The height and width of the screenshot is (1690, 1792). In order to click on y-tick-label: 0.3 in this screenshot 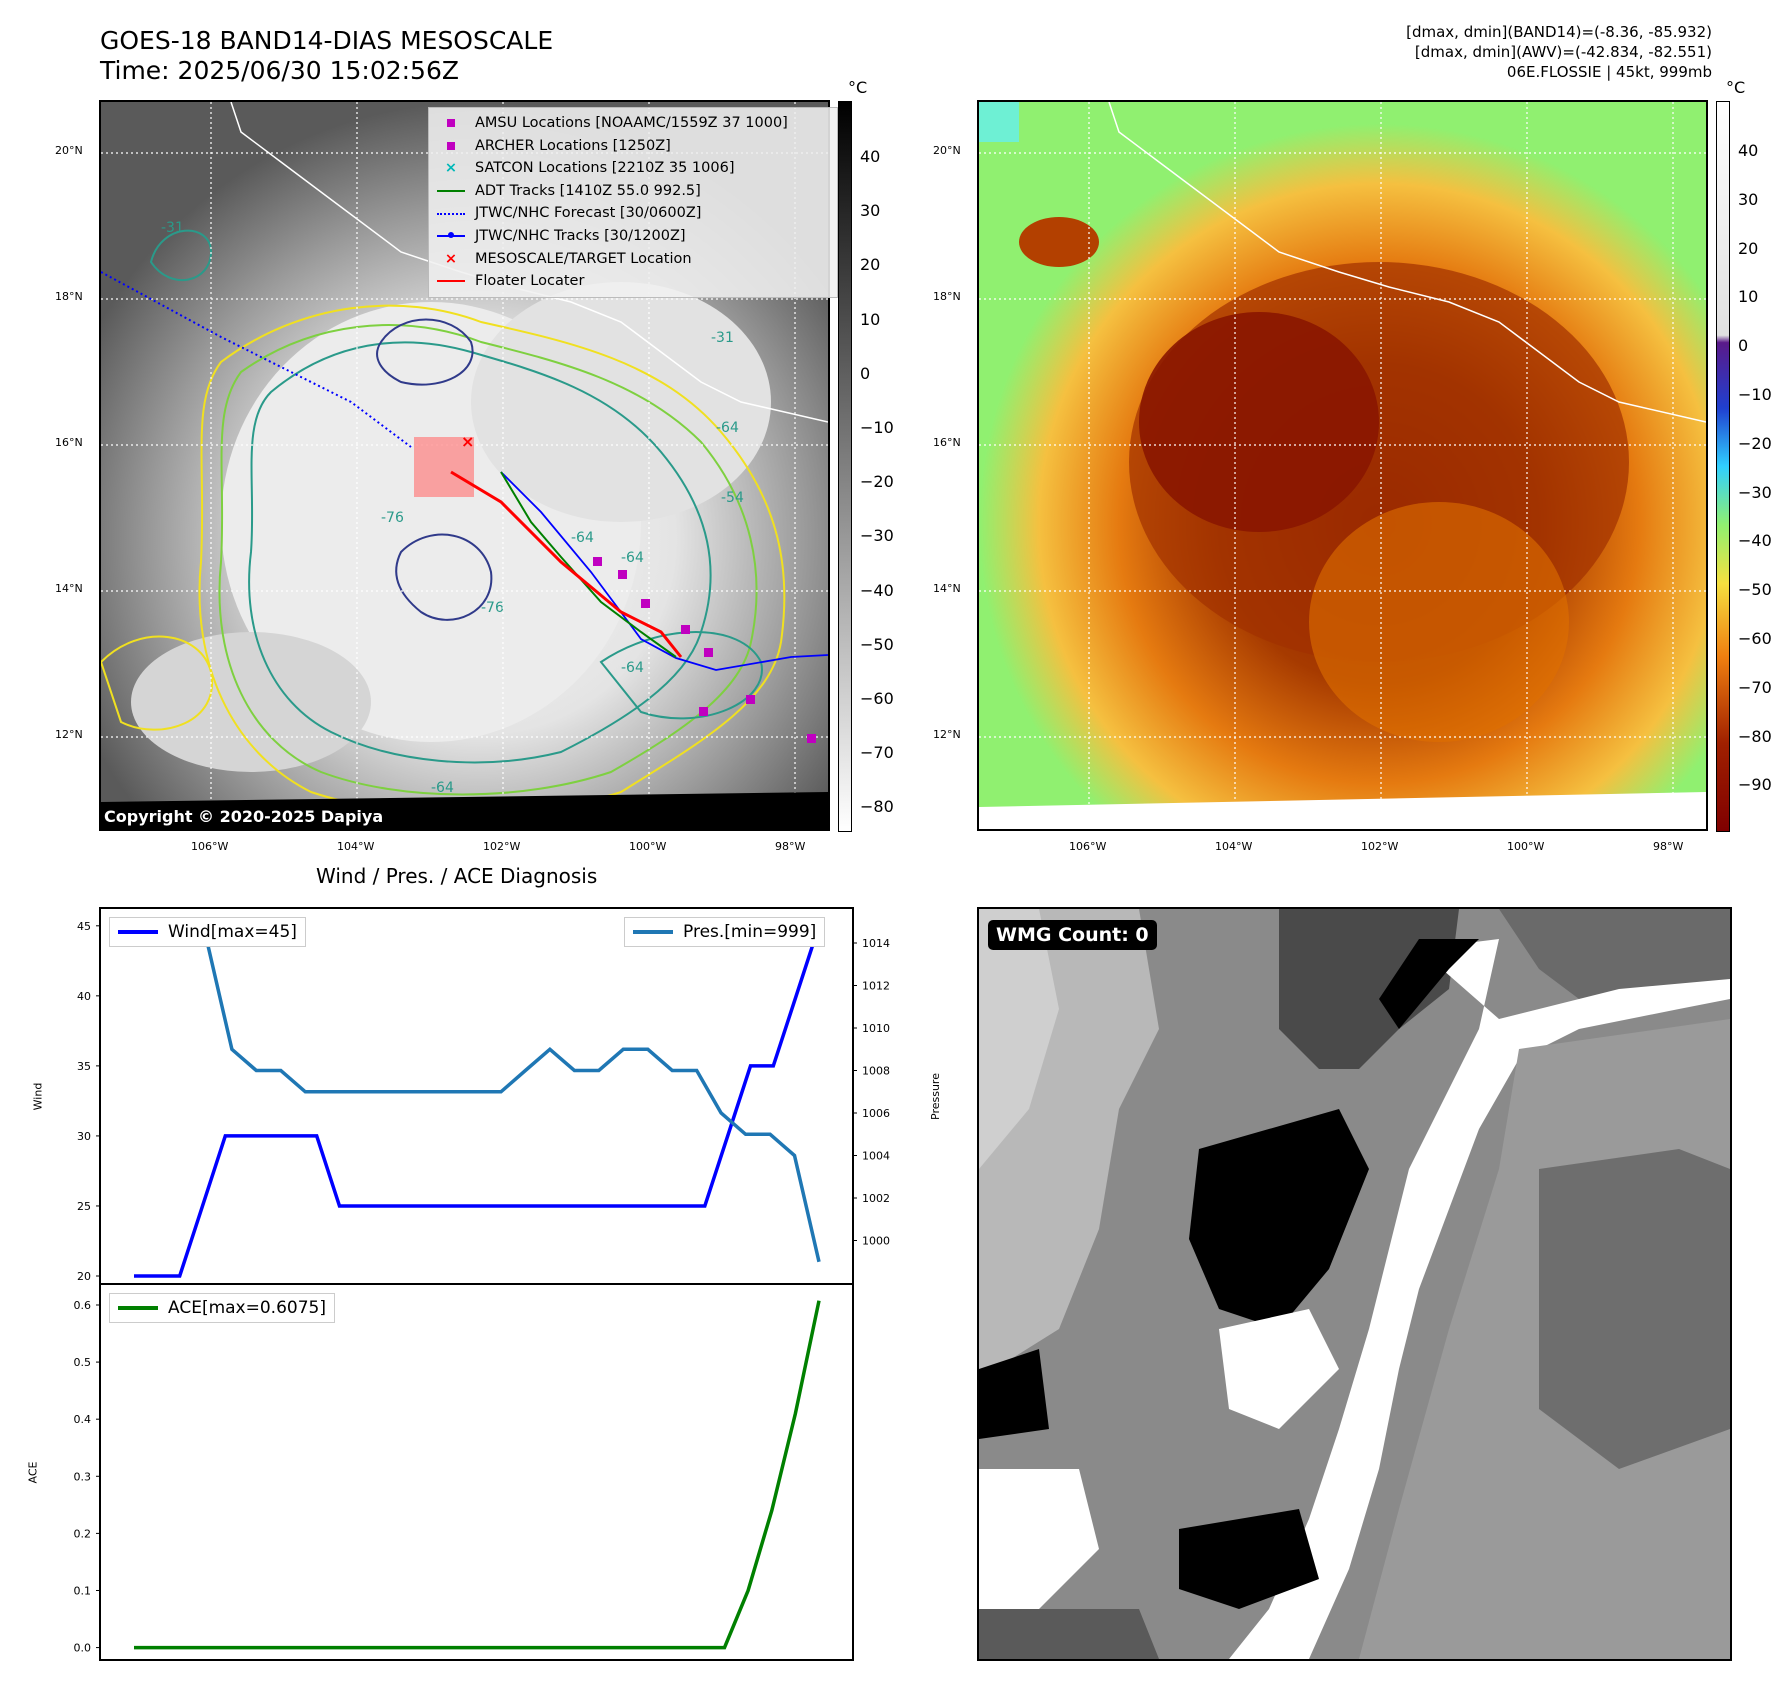, I will do `click(83, 1476)`.